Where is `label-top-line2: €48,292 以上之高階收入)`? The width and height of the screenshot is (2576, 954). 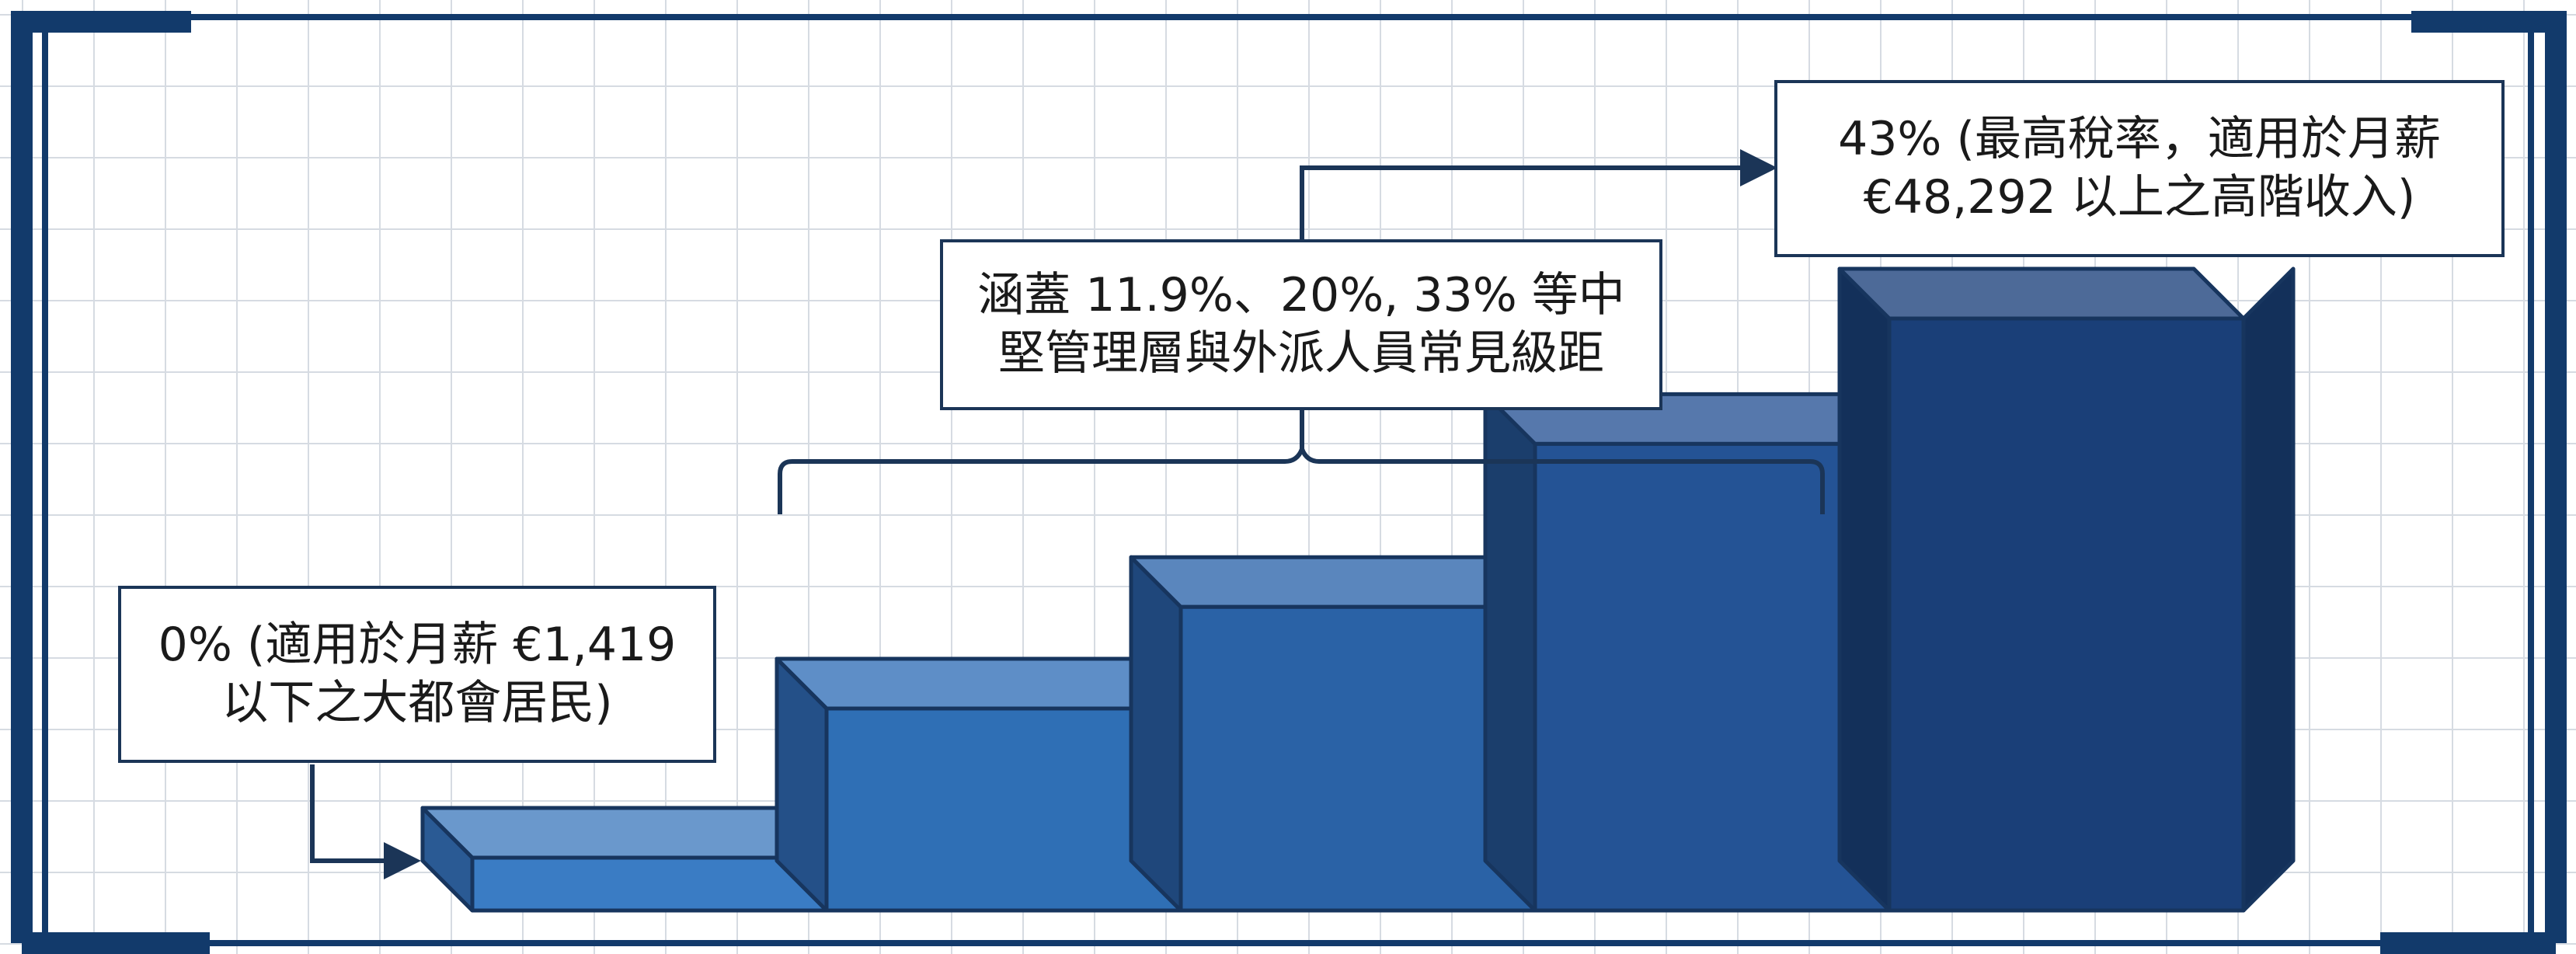
label-top-line2: €48,292 以上之高階收入) is located at coordinates (2139, 197).